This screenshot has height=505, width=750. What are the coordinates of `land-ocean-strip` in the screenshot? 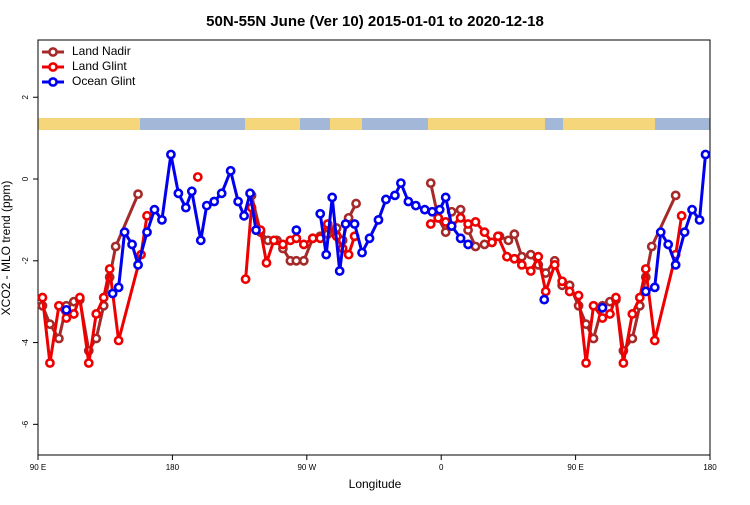 It's located at (374, 124).